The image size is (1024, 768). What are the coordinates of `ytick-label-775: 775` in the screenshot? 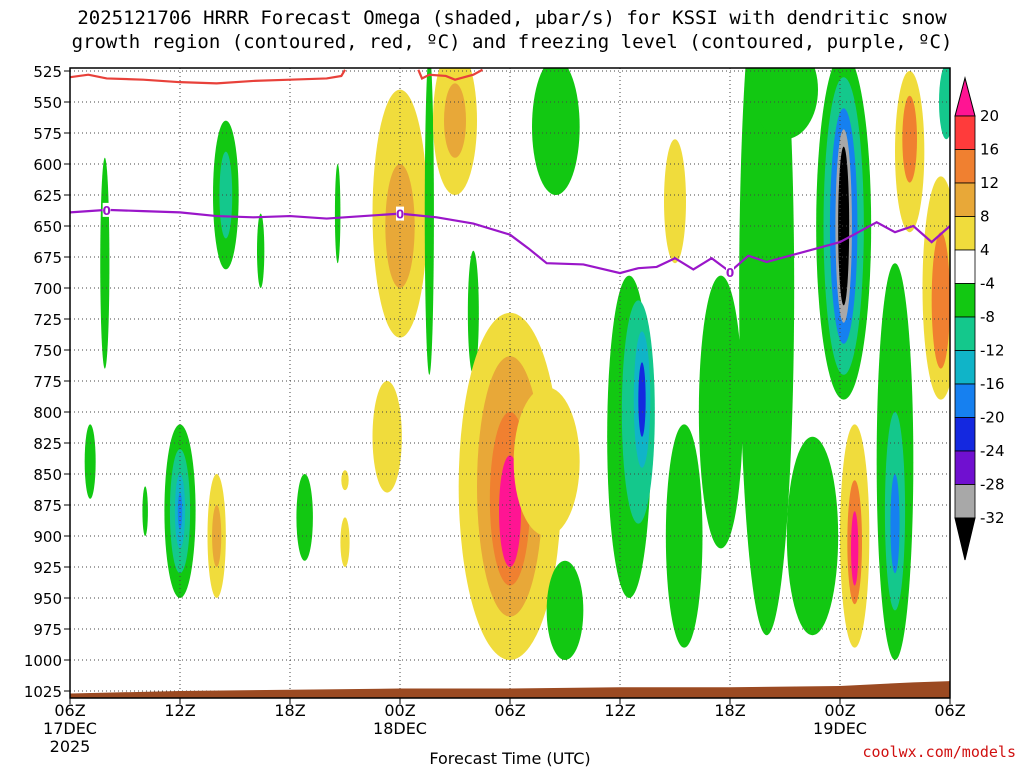 It's located at (47, 382).